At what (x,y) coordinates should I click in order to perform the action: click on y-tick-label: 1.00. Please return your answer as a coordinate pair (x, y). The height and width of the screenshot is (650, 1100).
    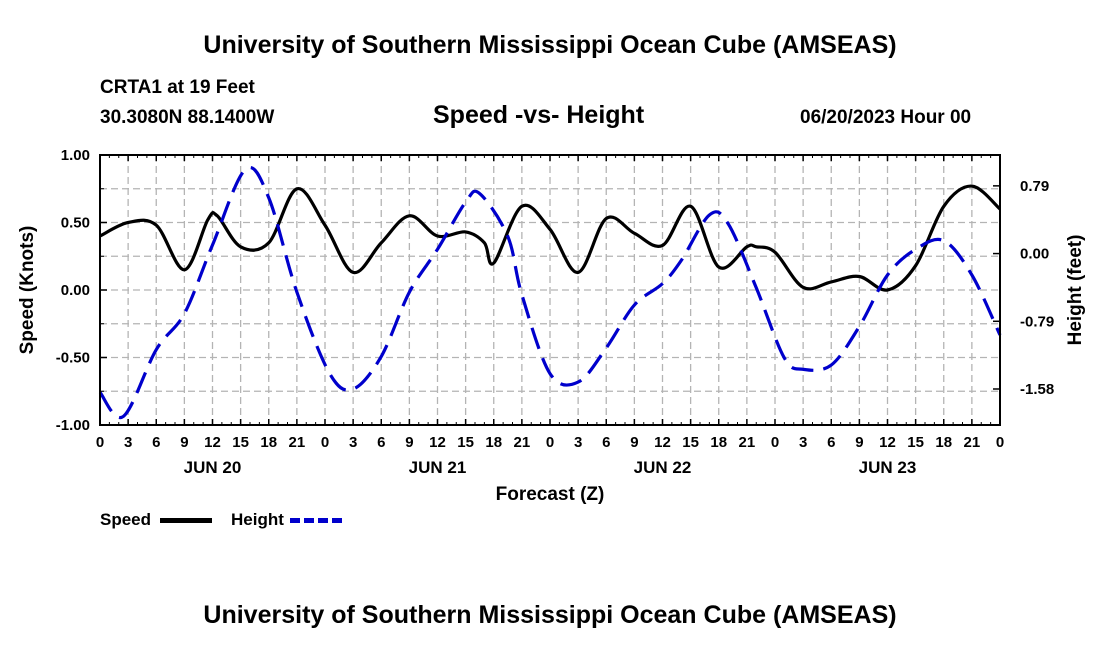
    Looking at the image, I should click on (75, 155).